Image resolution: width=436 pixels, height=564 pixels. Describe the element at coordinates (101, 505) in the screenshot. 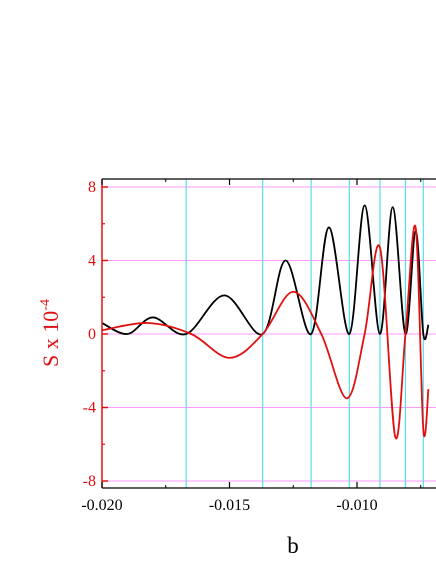

I see `x-tick-label-0: -0.020` at that location.